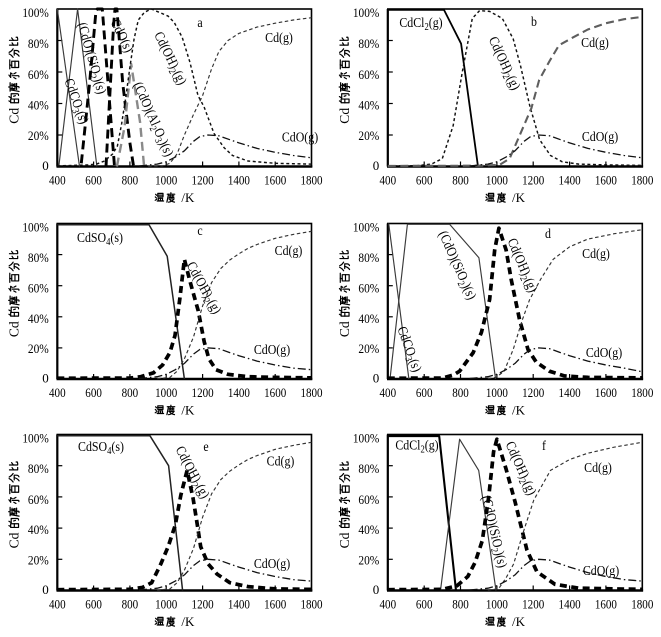 This screenshot has width=661, height=637. Describe the element at coordinates (199, 22) in the screenshot. I see `svg-text: a` at that location.